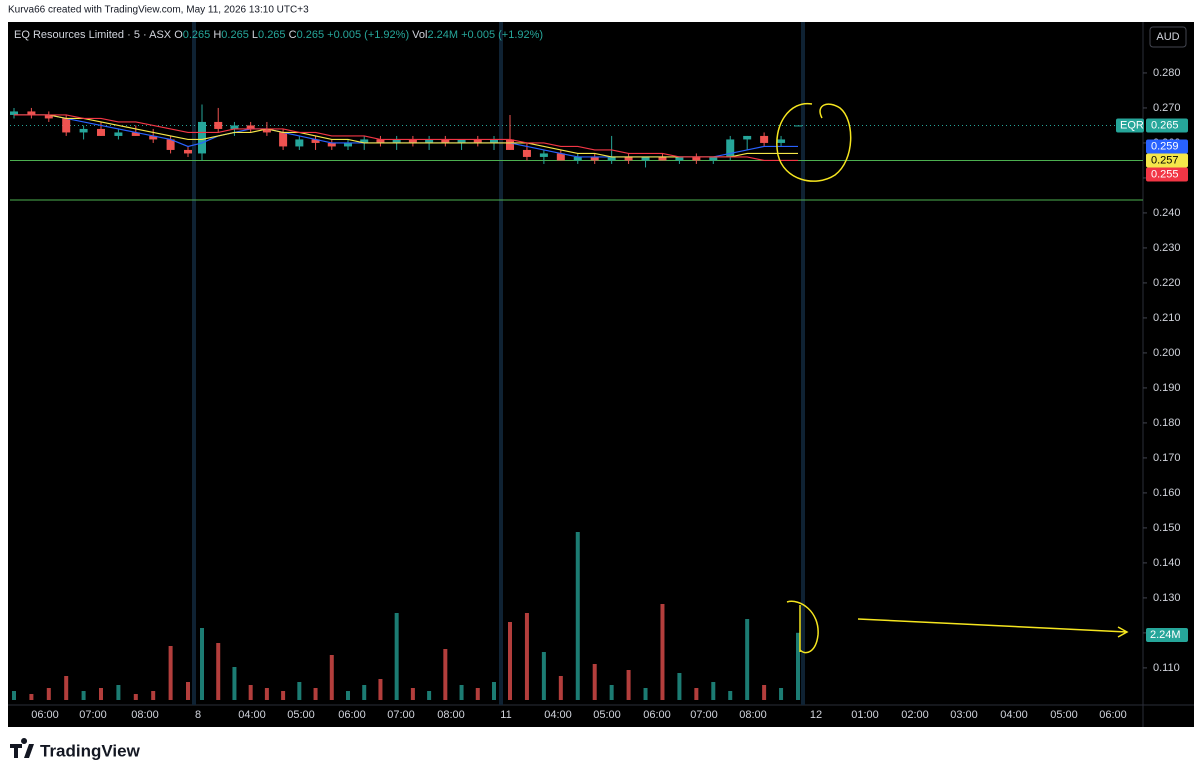  Describe the element at coordinates (401, 715) in the screenshot. I see `x-tick-label: 07:00` at that location.